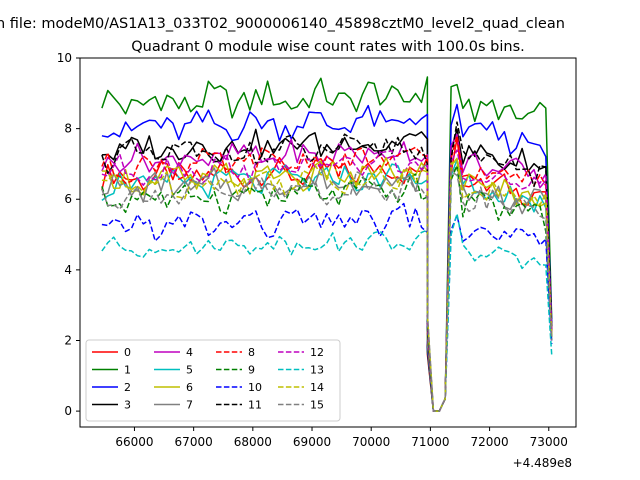 The width and height of the screenshot is (640, 480). I want to click on x-tick-label: 70000, so click(371, 442).